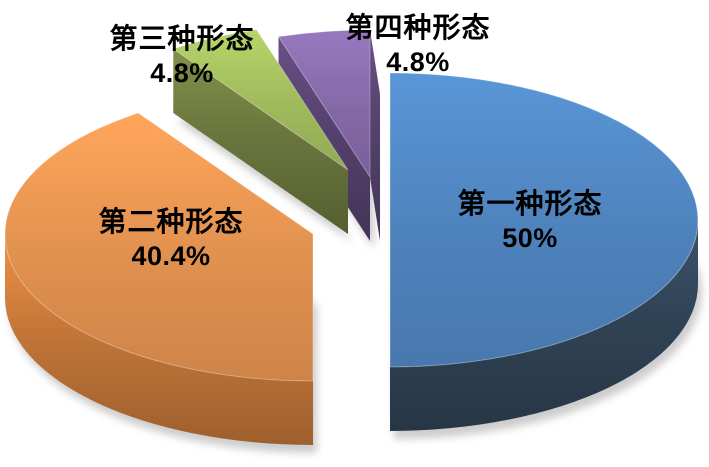 The width and height of the screenshot is (709, 467). What do you see at coordinates (171, 256) in the screenshot?
I see `slice-2-value-text: 40.4%` at bounding box center [171, 256].